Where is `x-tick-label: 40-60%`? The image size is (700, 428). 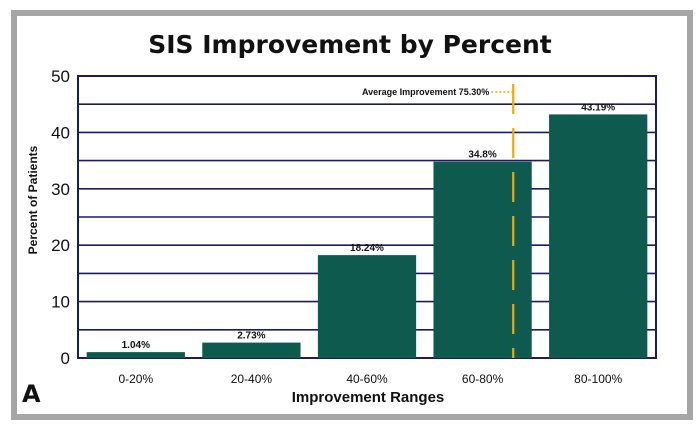 x-tick-label: 40-60% is located at coordinates (367, 379).